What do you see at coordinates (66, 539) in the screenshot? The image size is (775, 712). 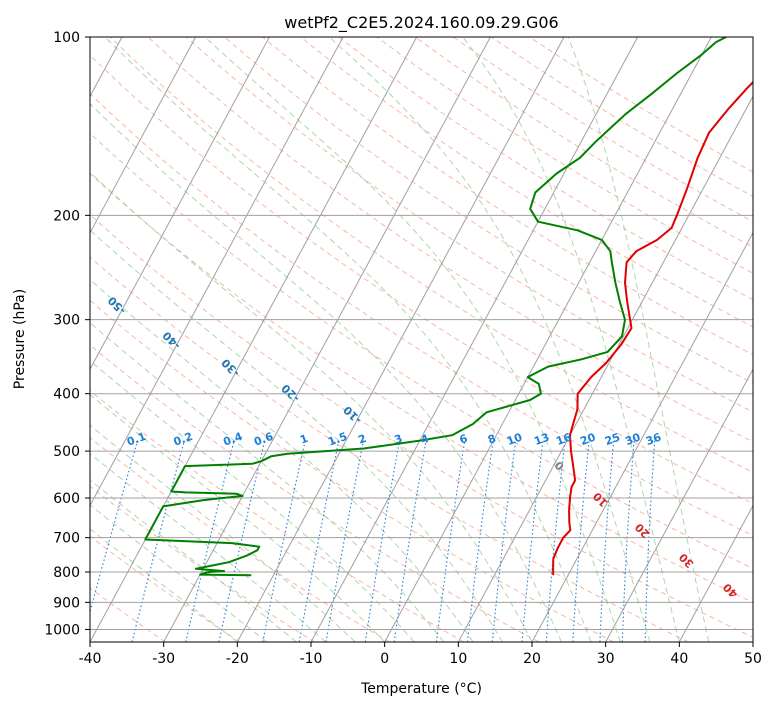 I see `y-tick-label: 700` at bounding box center [66, 539].